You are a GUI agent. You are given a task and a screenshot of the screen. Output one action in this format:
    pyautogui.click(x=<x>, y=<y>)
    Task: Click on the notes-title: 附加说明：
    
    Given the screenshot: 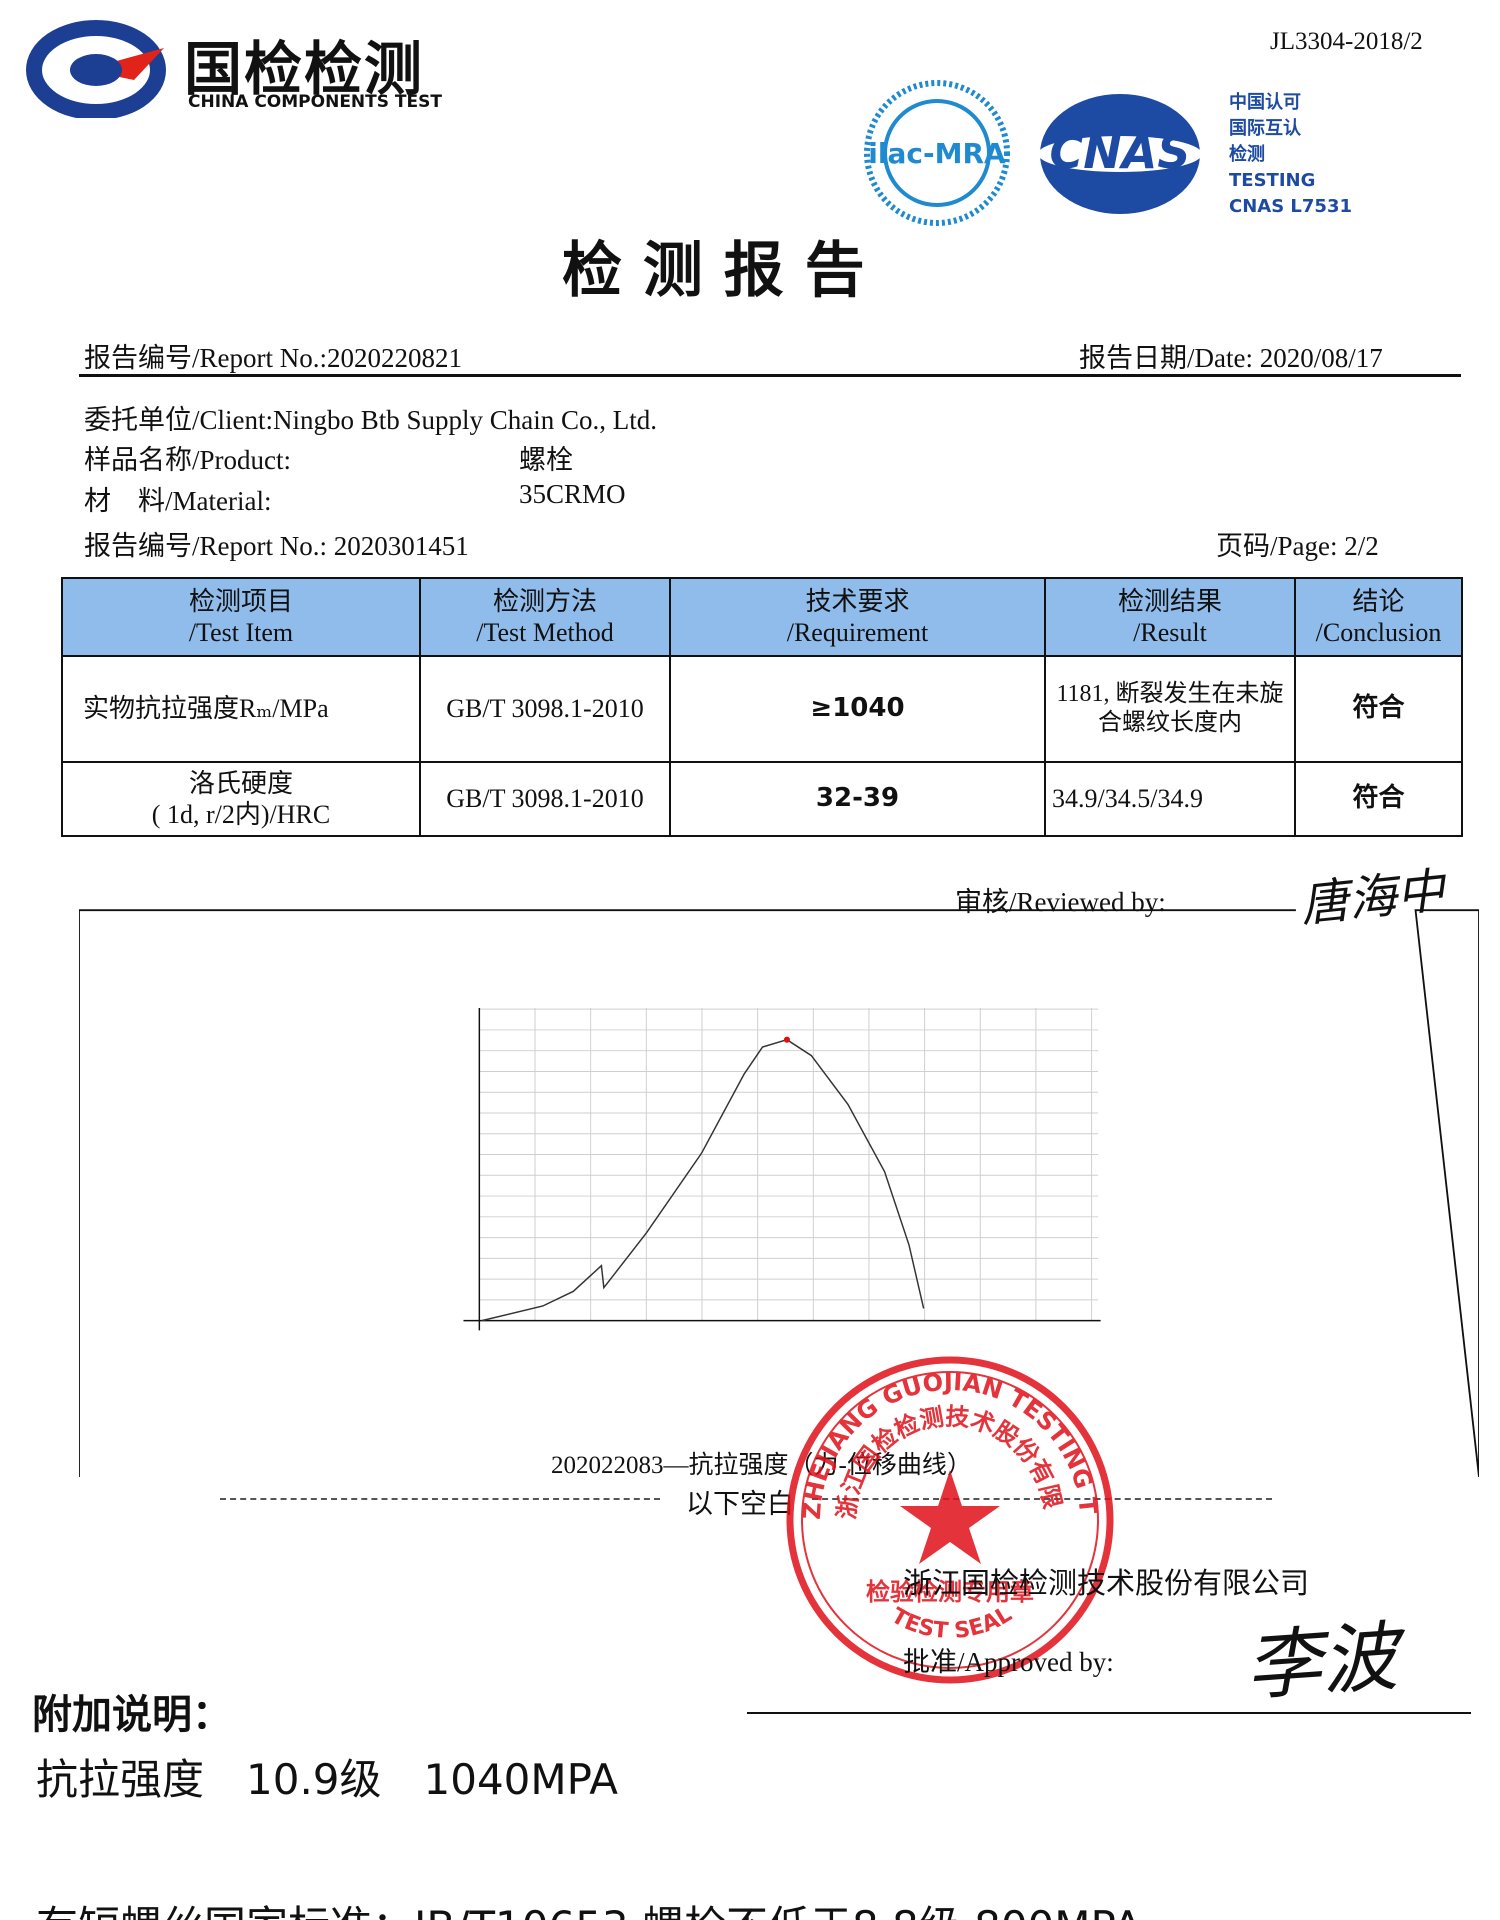 What is the action you would take?
    pyautogui.click(x=132, y=1715)
    